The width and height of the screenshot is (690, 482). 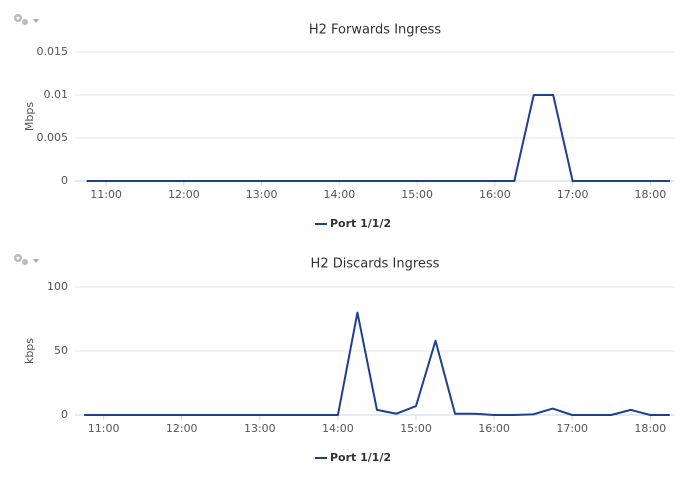 I want to click on y-tick-label: 0.005, so click(x=53, y=137).